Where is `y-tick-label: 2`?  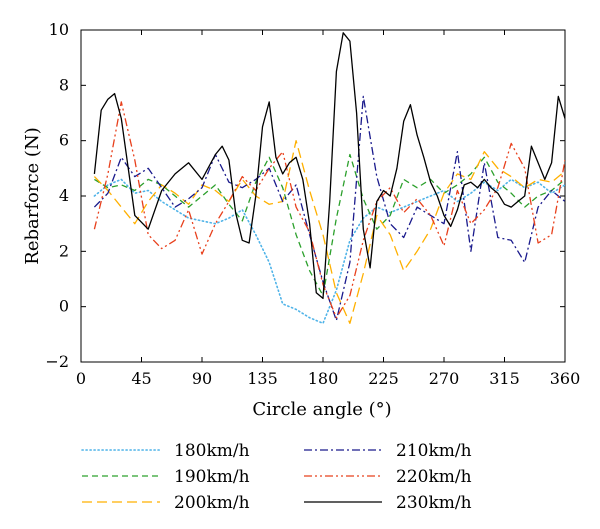
y-tick-label: 2 is located at coordinates (64, 250).